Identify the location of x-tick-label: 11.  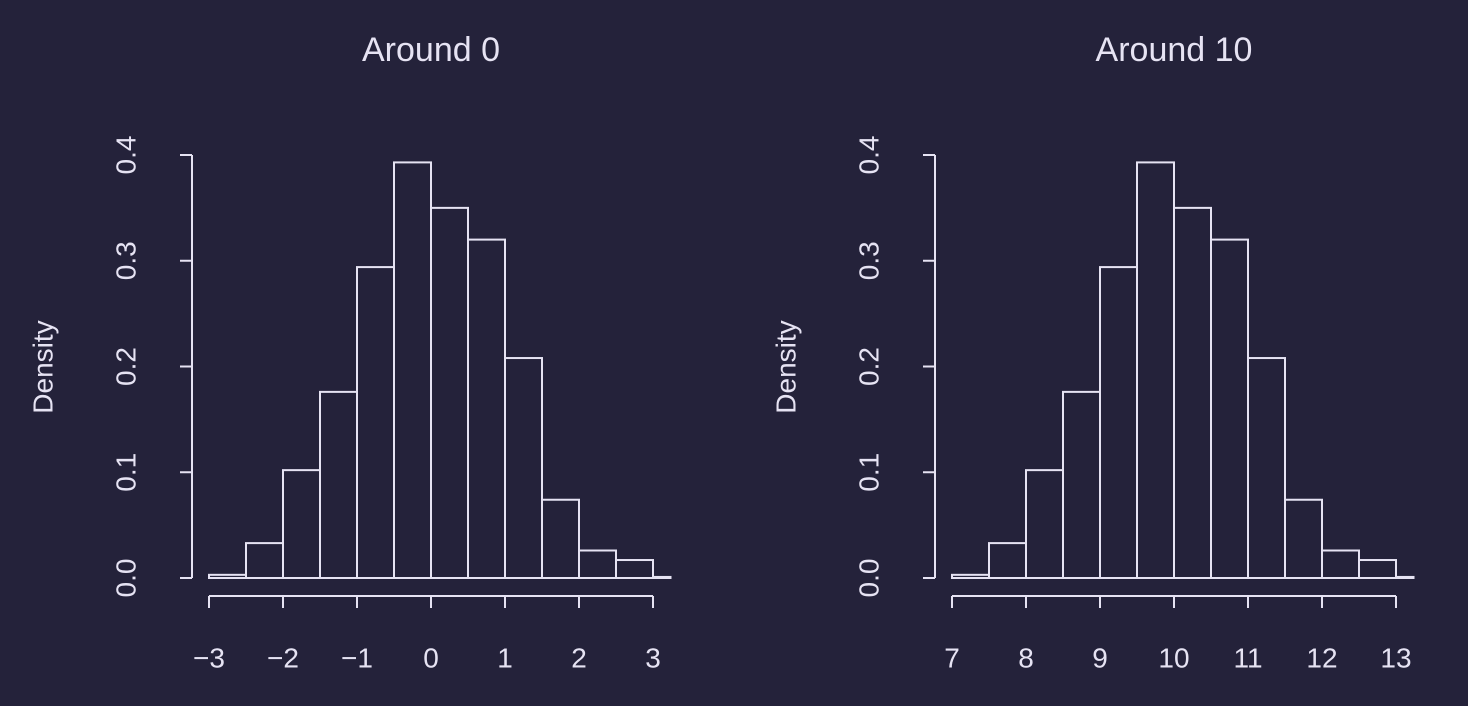
(1247, 657).